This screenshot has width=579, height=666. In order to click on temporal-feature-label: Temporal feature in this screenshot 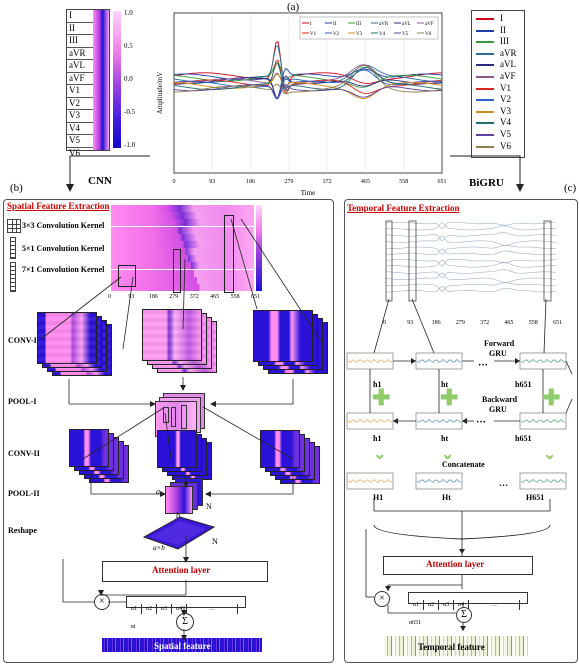, I will do `click(451, 647)`.